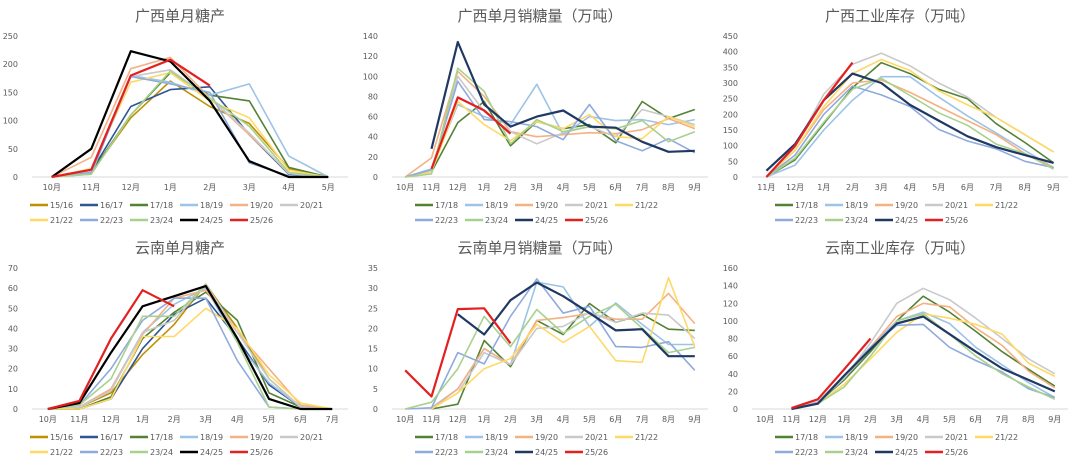 This screenshot has height=463, width=1080. I want to click on legend-label: 24/25, so click(211, 220).